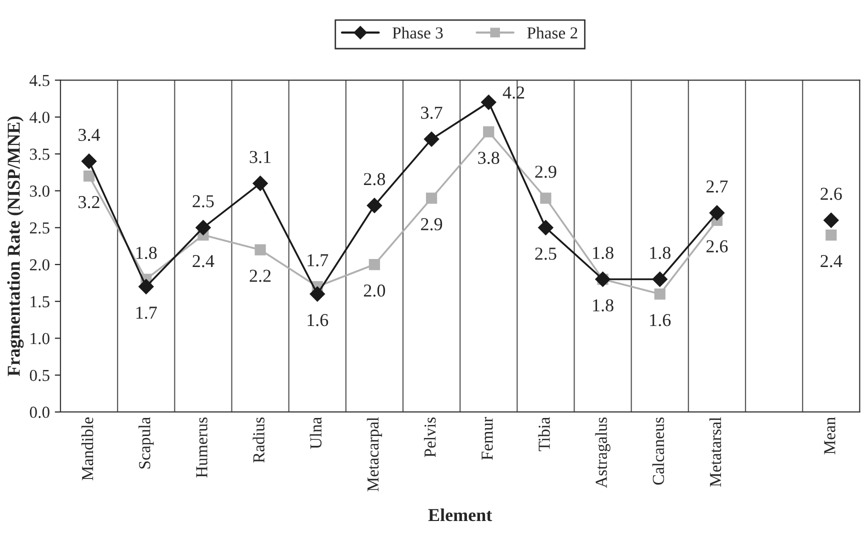  What do you see at coordinates (431, 112) in the screenshot?
I see `data-label: 3.7` at bounding box center [431, 112].